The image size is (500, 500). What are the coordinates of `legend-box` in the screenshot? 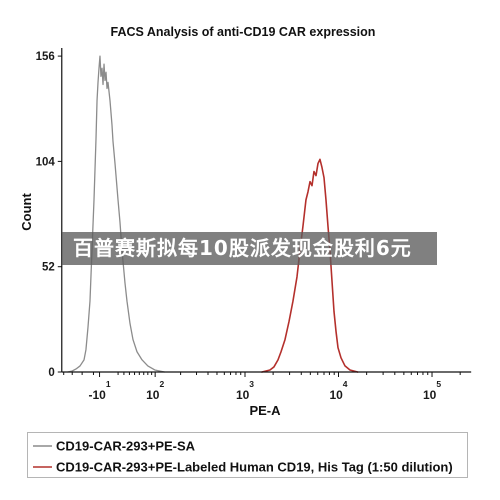 It's located at (247, 455).